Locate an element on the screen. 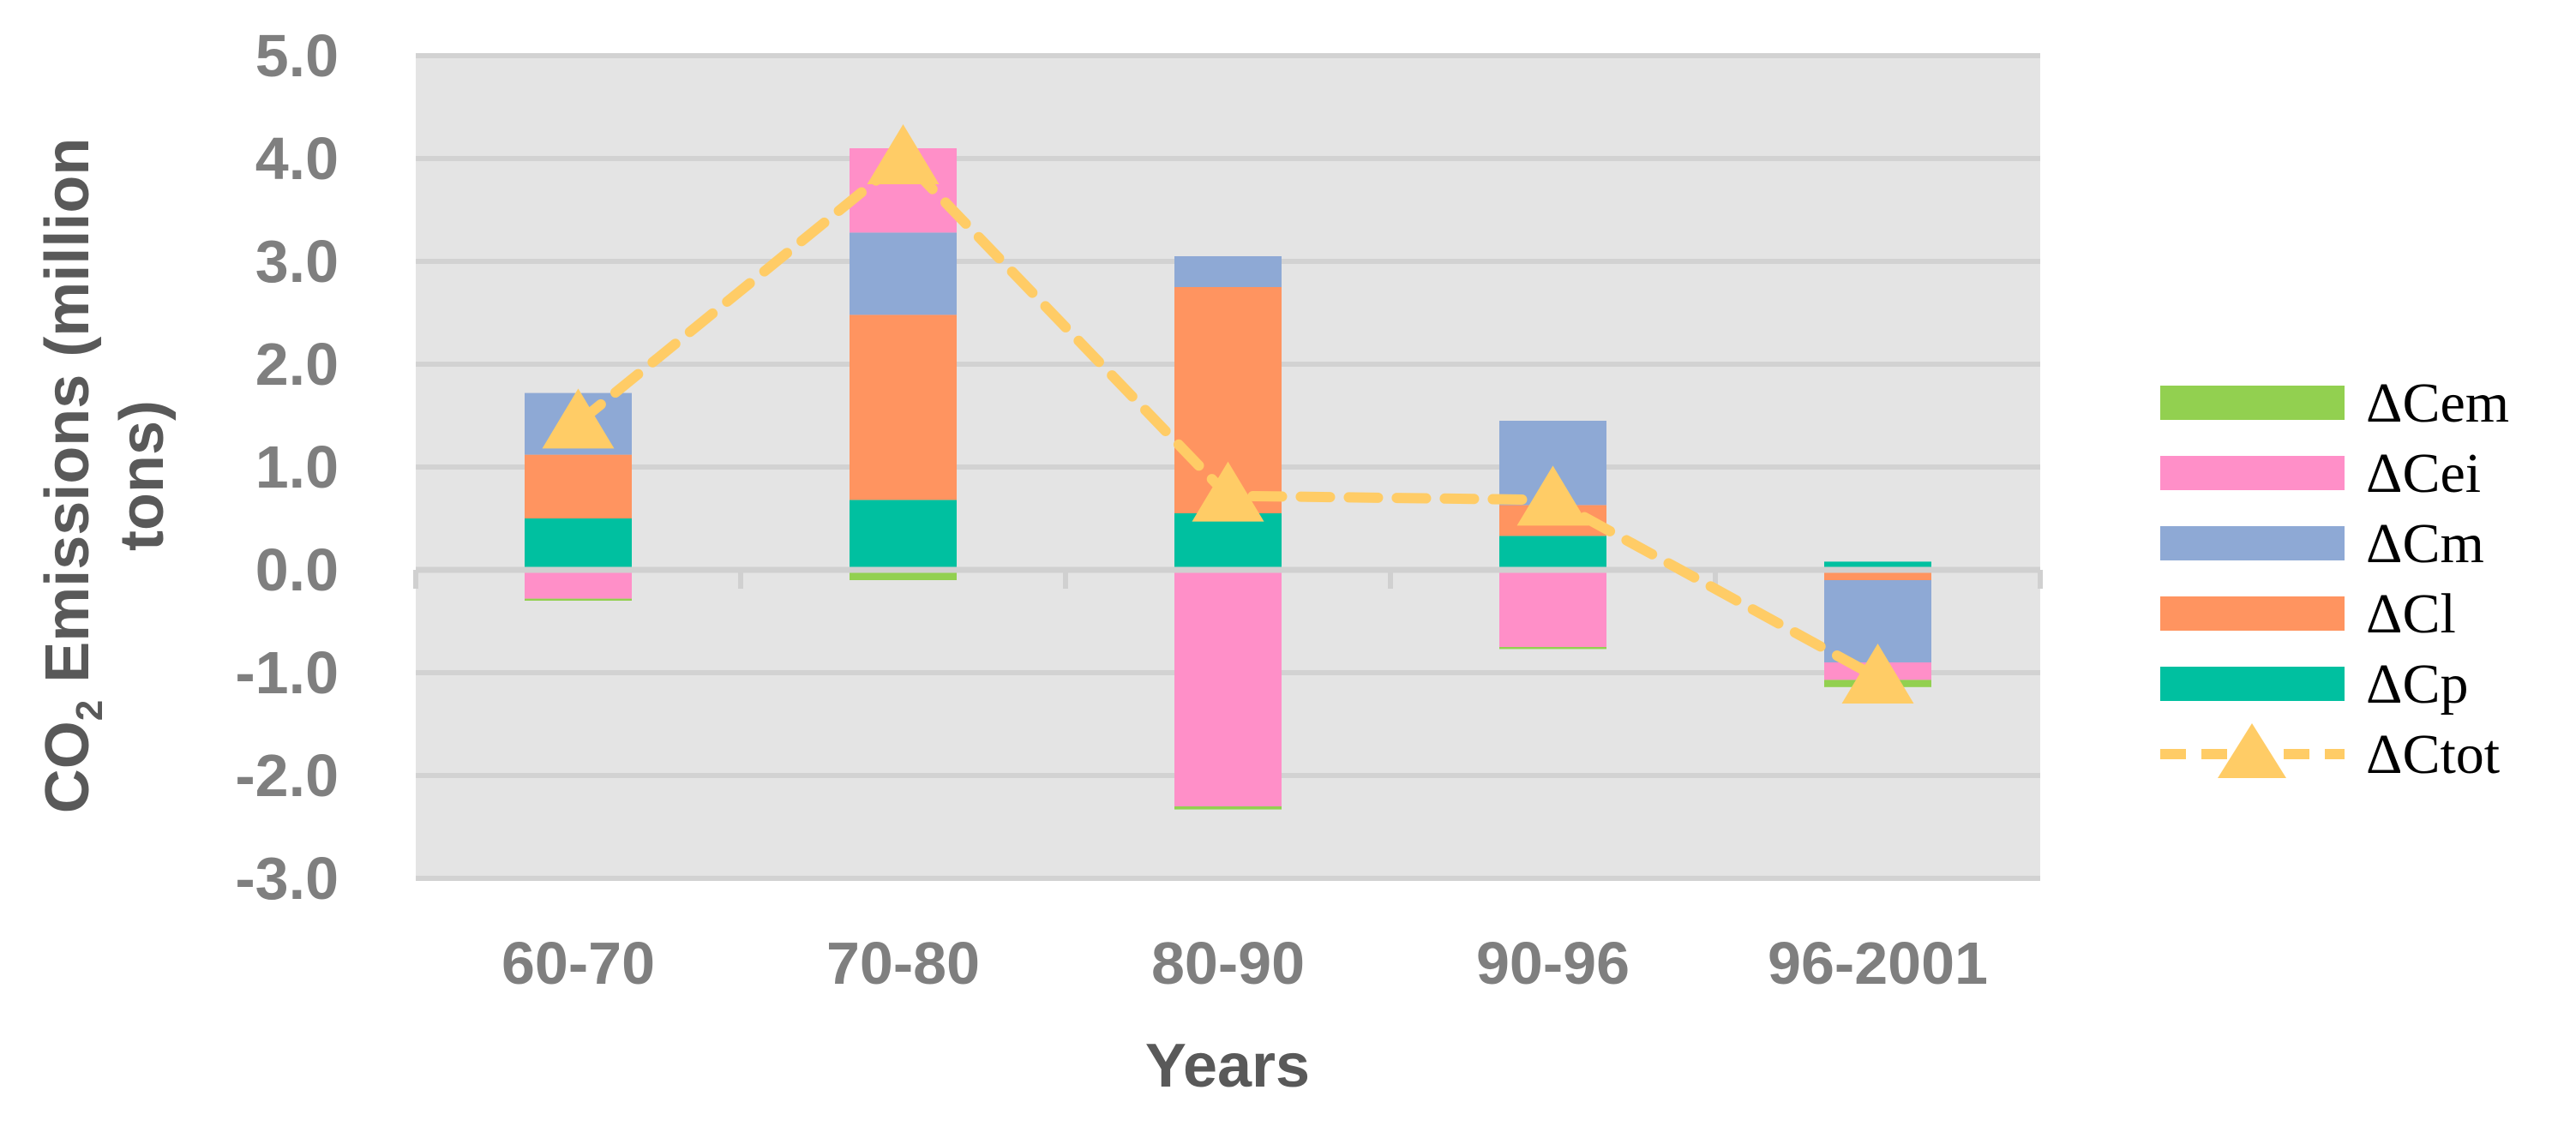  x-tick-label: 70-80 is located at coordinates (903, 963).